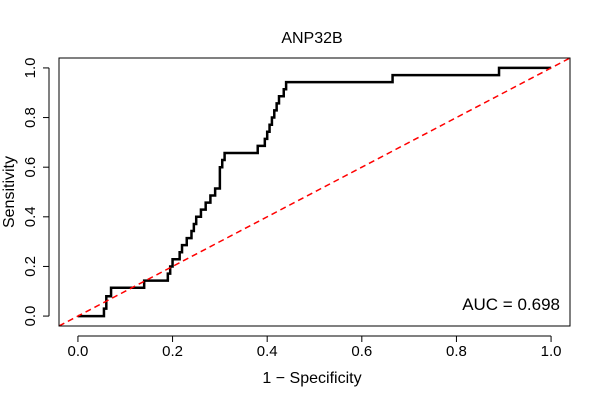  Describe the element at coordinates (551, 351) in the screenshot. I see `x-tick-label: 1.0` at that location.